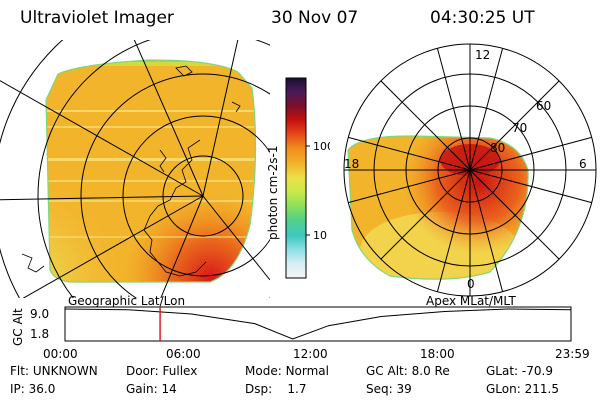 The image size is (600, 400). Describe the element at coordinates (438, 207) in the screenshot. I see `polar-emission-image` at that location.